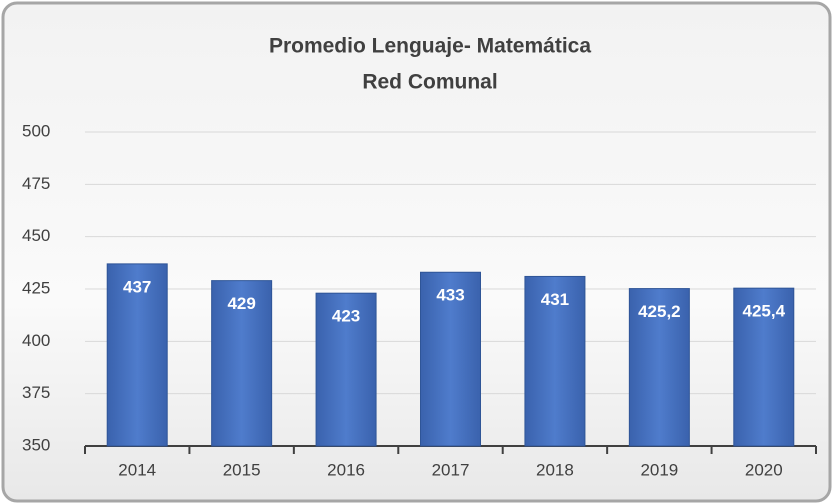  Describe the element at coordinates (346, 316) in the screenshot. I see `data-label: 423` at that location.